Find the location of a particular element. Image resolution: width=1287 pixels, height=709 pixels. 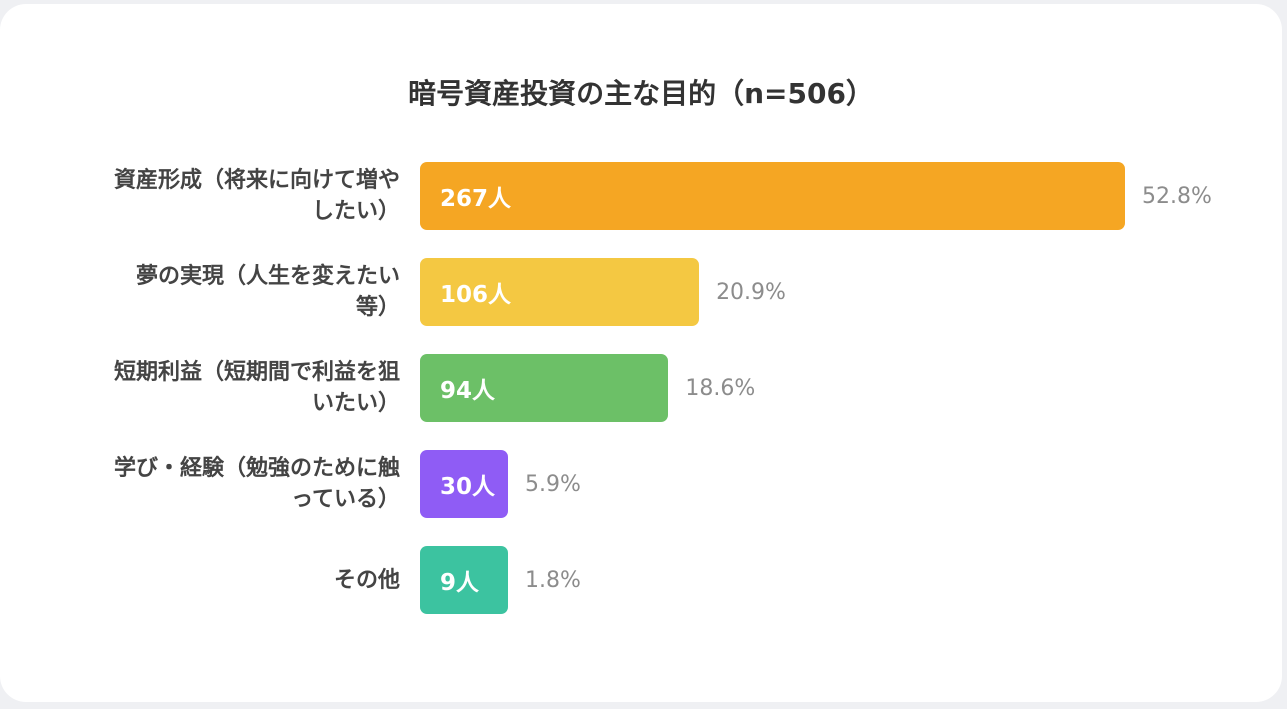

bar-row: その他 9人 1.8% is located at coordinates (641, 580).